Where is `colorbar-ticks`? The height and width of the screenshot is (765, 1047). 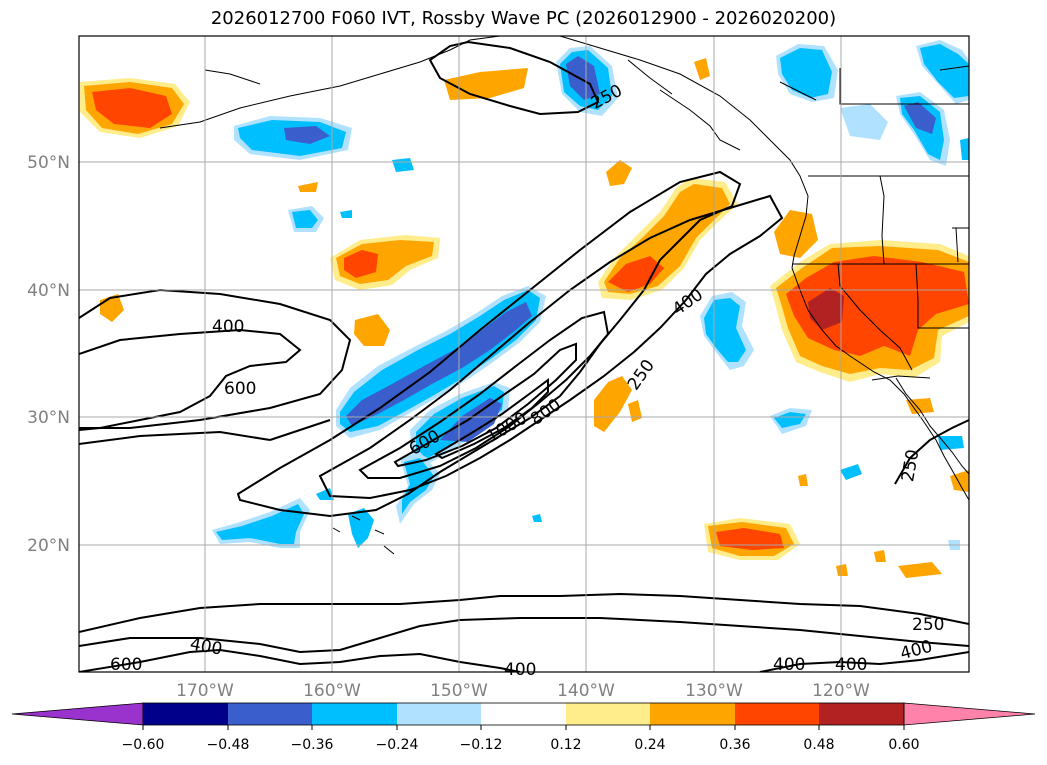
colorbar-ticks is located at coordinates (523, 727).